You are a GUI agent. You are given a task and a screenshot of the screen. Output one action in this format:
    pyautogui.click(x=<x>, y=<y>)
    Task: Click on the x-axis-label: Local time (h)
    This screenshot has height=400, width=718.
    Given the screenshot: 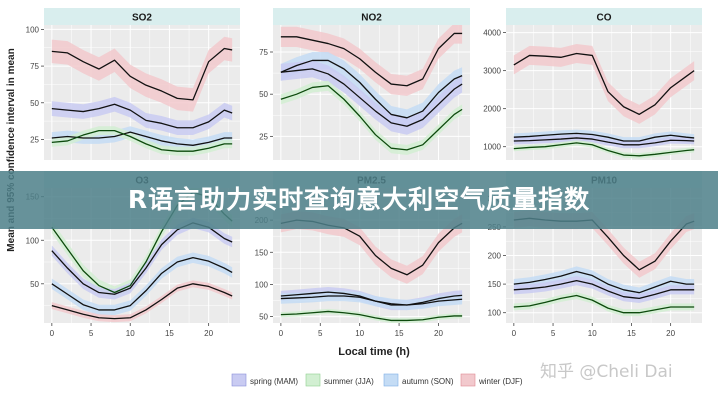 What is the action you would take?
    pyautogui.click(x=374, y=352)
    